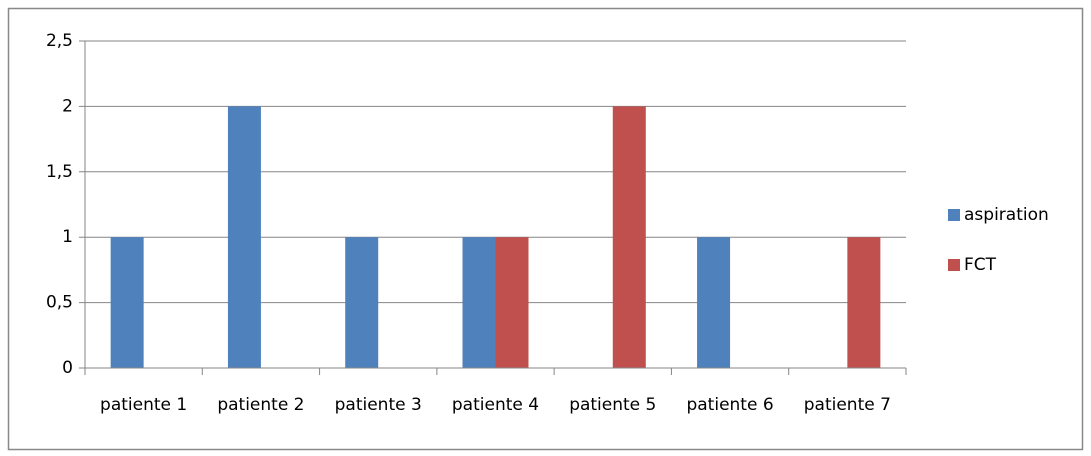 The height and width of the screenshot is (456, 1091). What do you see at coordinates (980, 265) in the screenshot?
I see `legend-label: FCT` at bounding box center [980, 265].